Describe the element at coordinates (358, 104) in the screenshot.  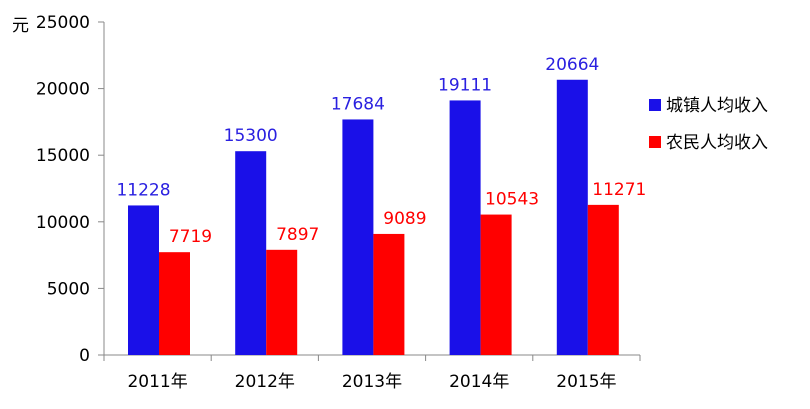
I see `data-label: 17684` at that location.